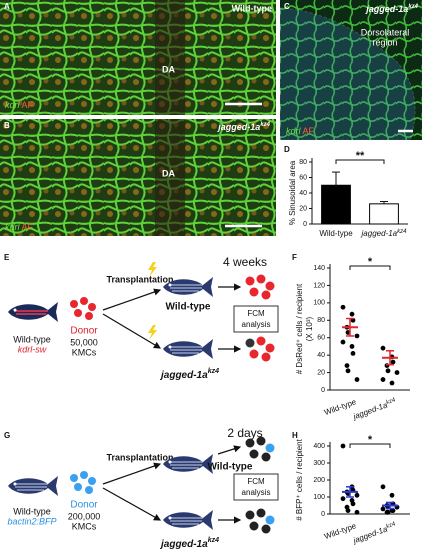 This screenshot has height=550, width=422. I want to click on y-tick-label: 400, so click(319, 446).